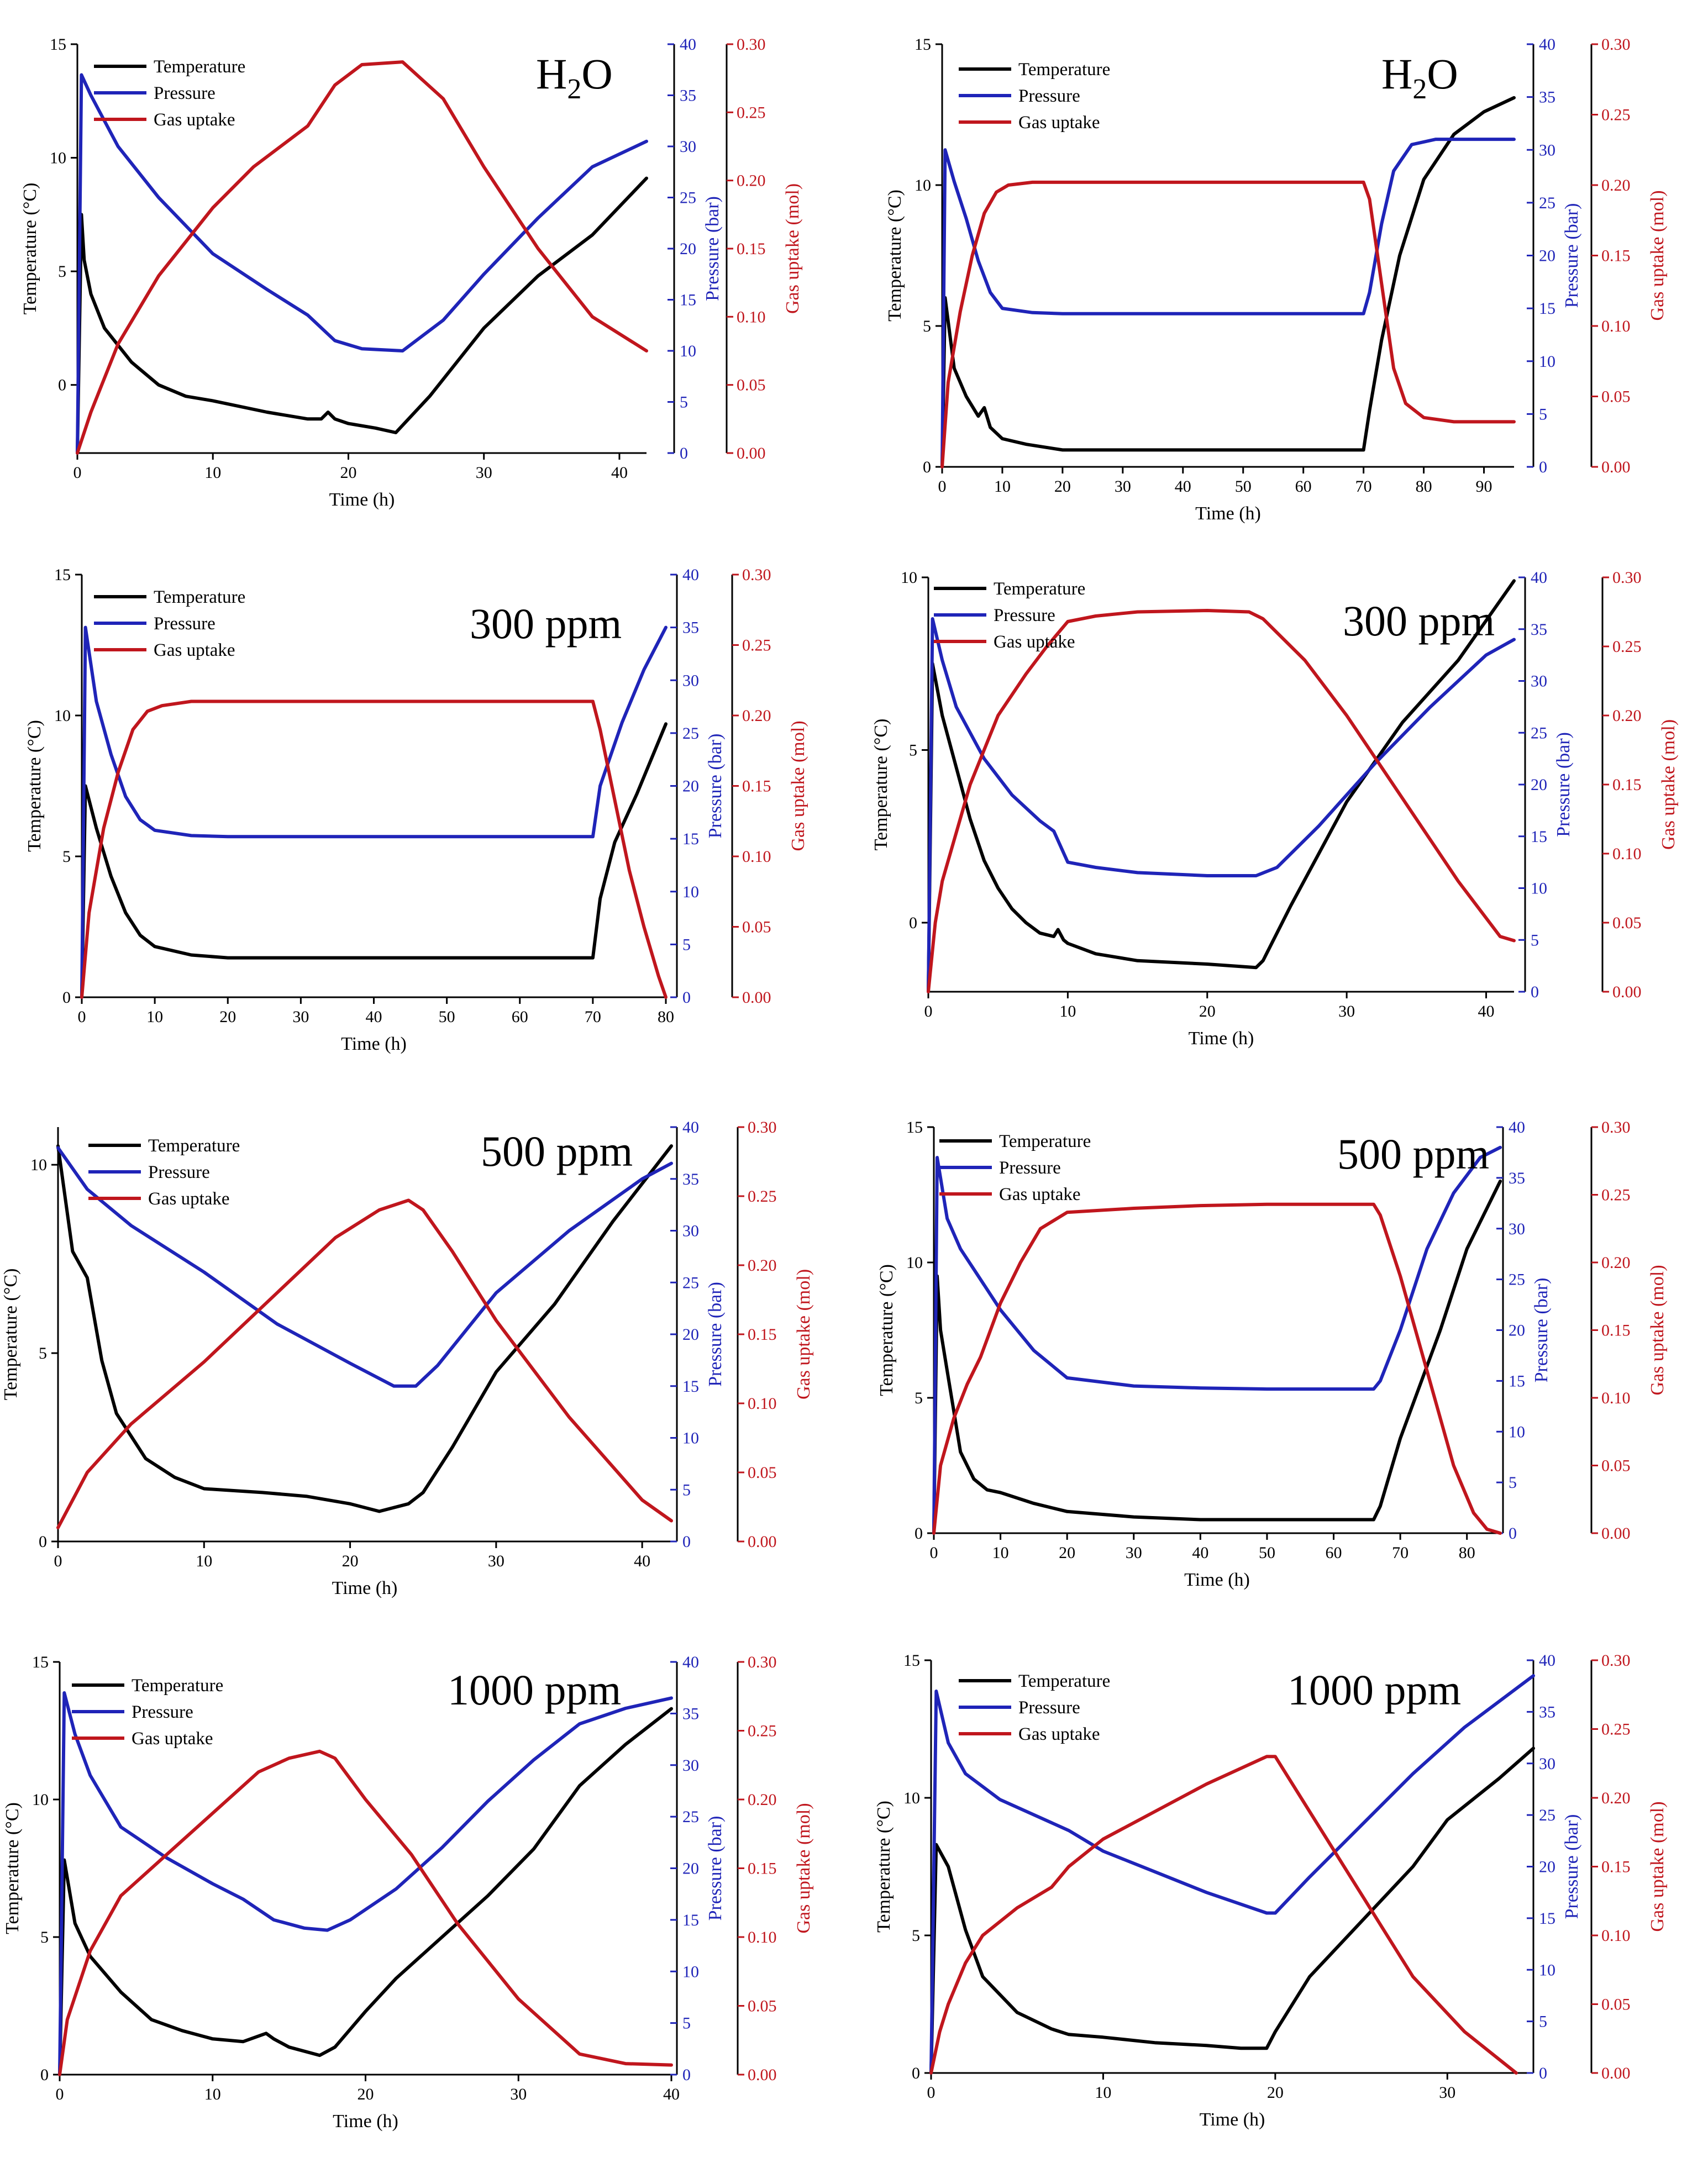 The height and width of the screenshot is (2168, 1708). What do you see at coordinates (365, 1267) in the screenshot?
I see `pressure-line` at bounding box center [365, 1267].